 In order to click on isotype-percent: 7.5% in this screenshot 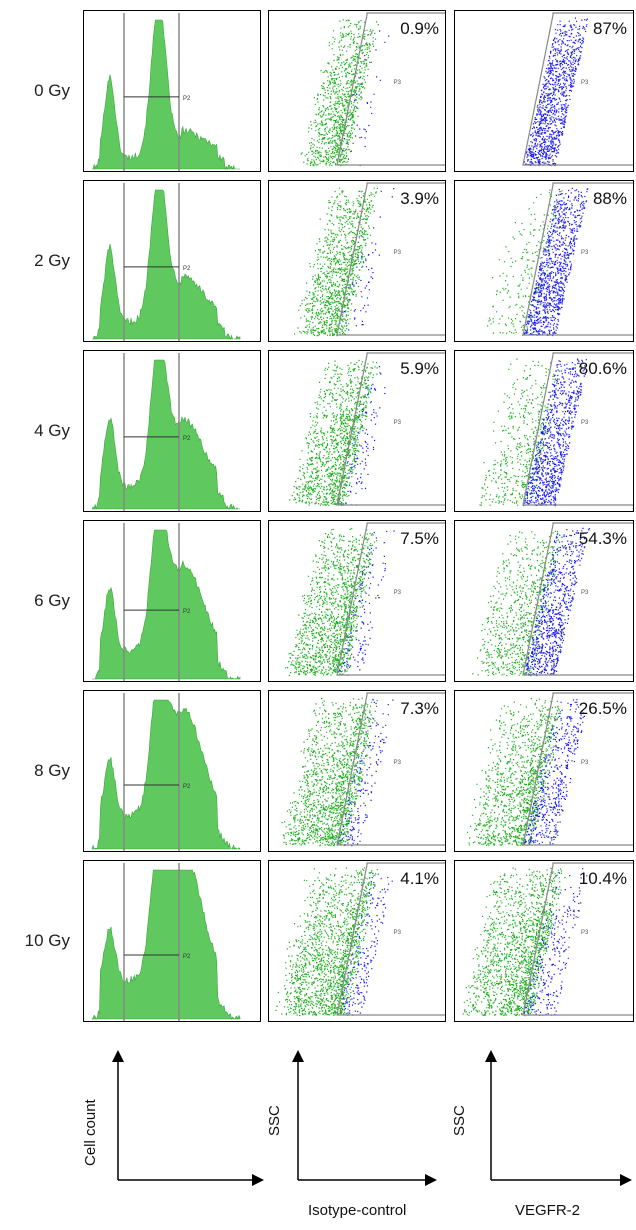, I will do `click(419, 538)`.